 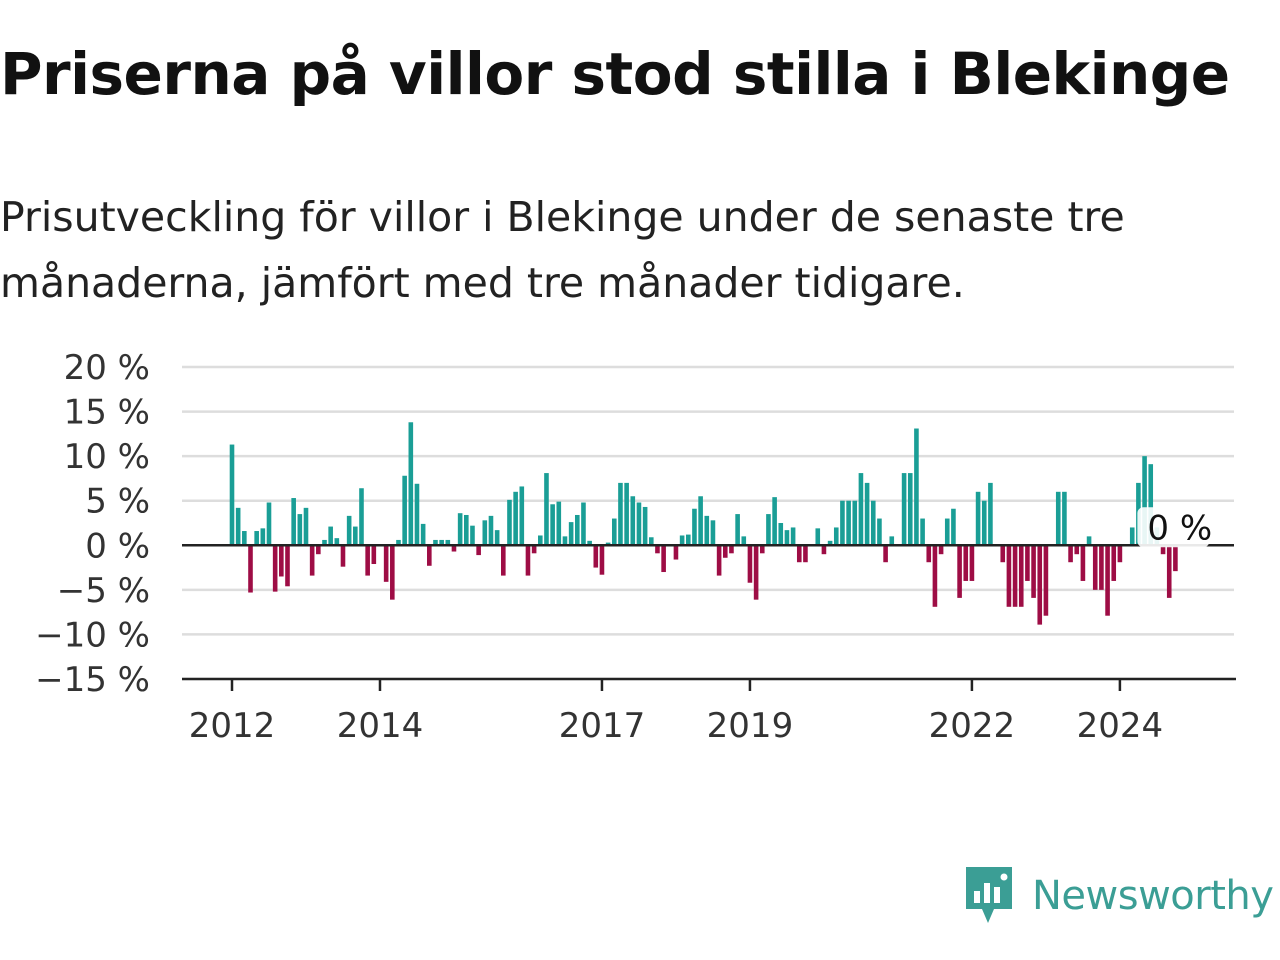 What do you see at coordinates (103, 591) in the screenshot?
I see `y-tick-label: −5 %` at bounding box center [103, 591].